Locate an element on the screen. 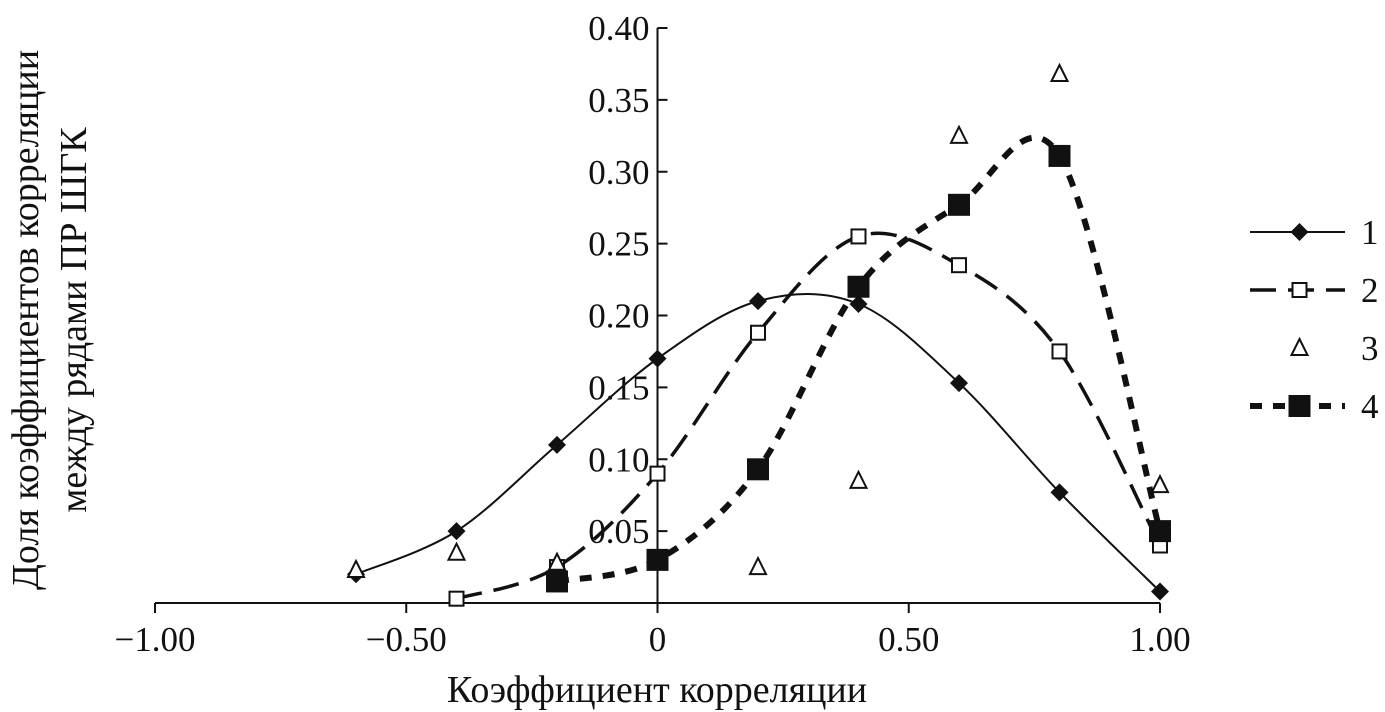  y-tick-label: 0.10 is located at coordinates (618, 459).